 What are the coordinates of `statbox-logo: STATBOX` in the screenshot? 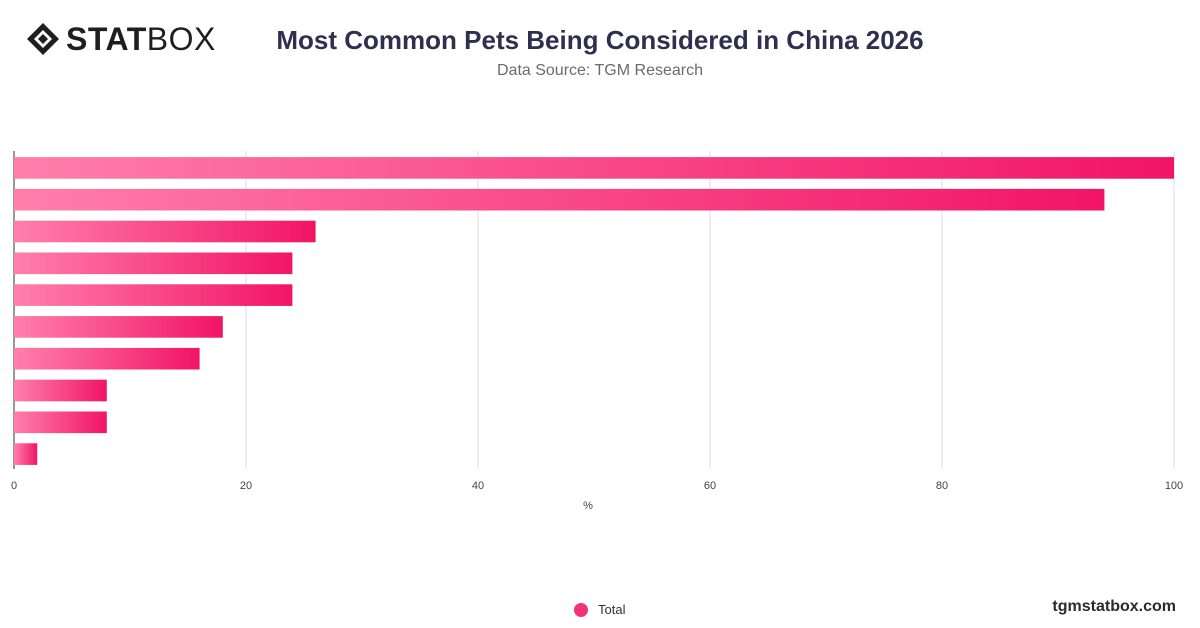 It's located at (121, 39).